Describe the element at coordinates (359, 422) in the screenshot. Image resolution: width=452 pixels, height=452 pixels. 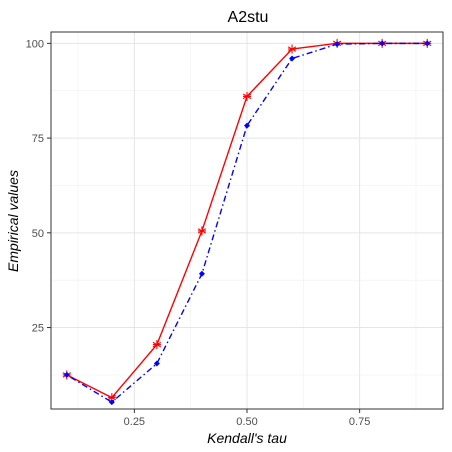
I see `x-tick-label: 0.75` at that location.